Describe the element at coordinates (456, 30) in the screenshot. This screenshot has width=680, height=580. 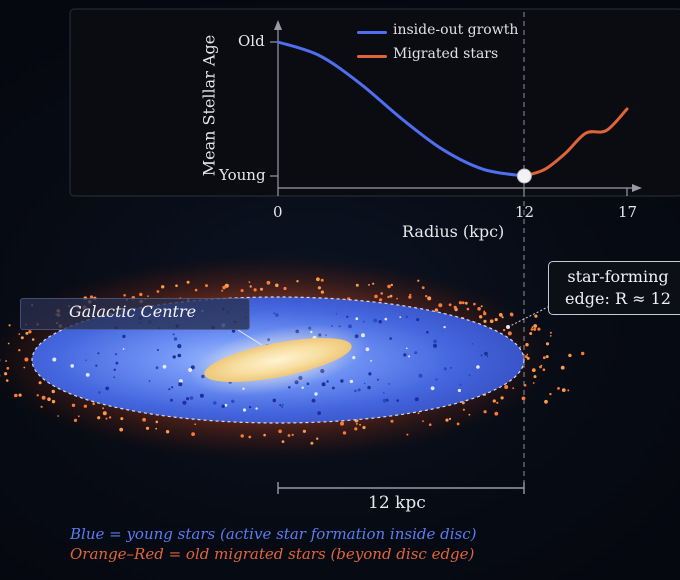
I see `legend-label-inside-out: inside-out growth` at that location.